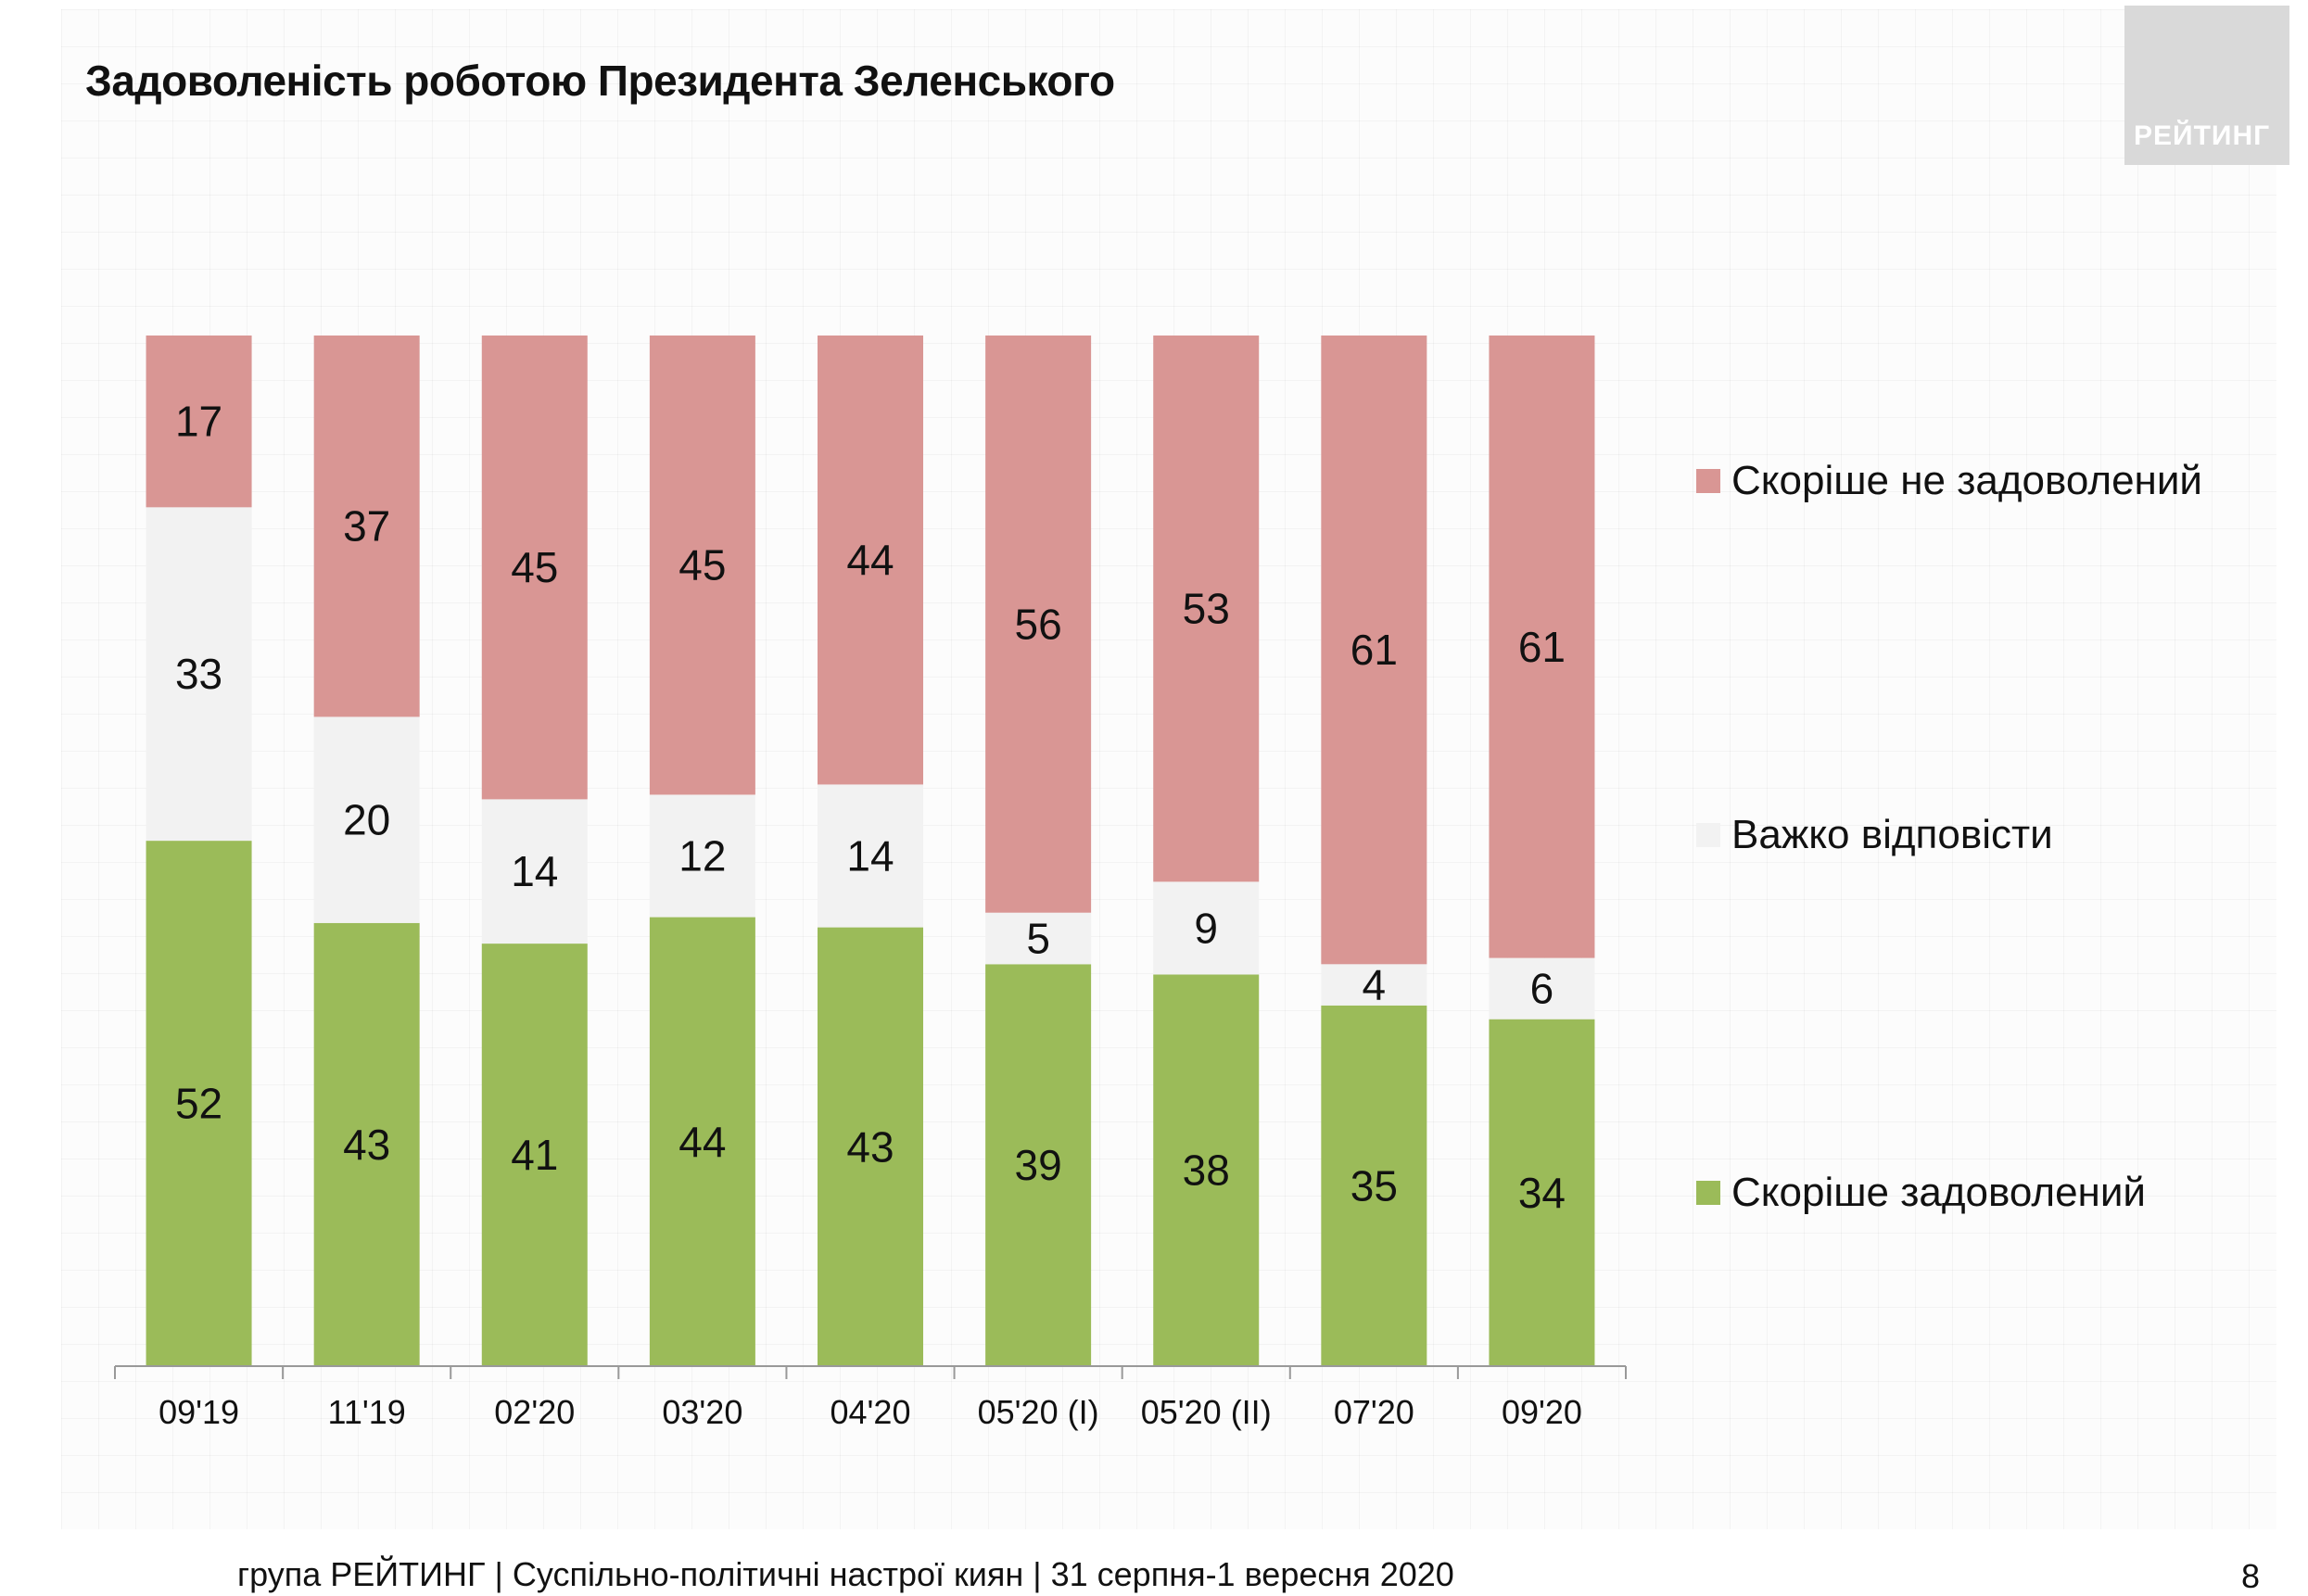  I want to click on x-tick-label: 05'20 (II), so click(1206, 1412).